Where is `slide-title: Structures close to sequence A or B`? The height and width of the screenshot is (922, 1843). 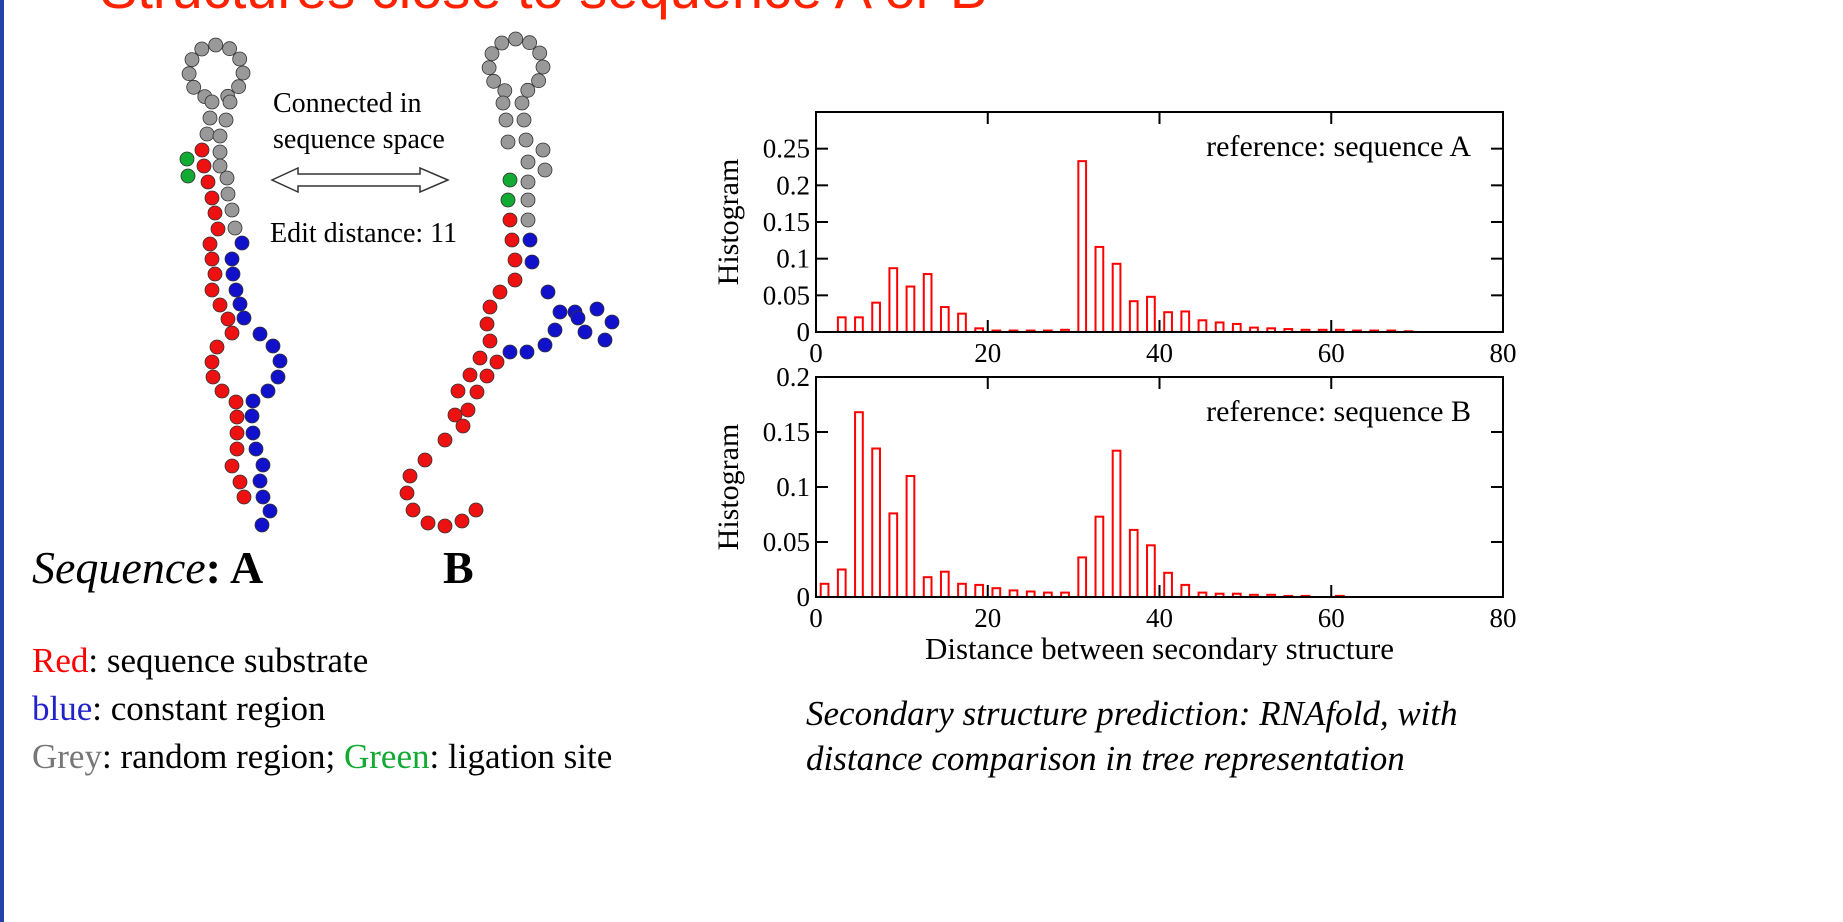
slide-title: Structures close to sequence A or B is located at coordinates (543, 10).